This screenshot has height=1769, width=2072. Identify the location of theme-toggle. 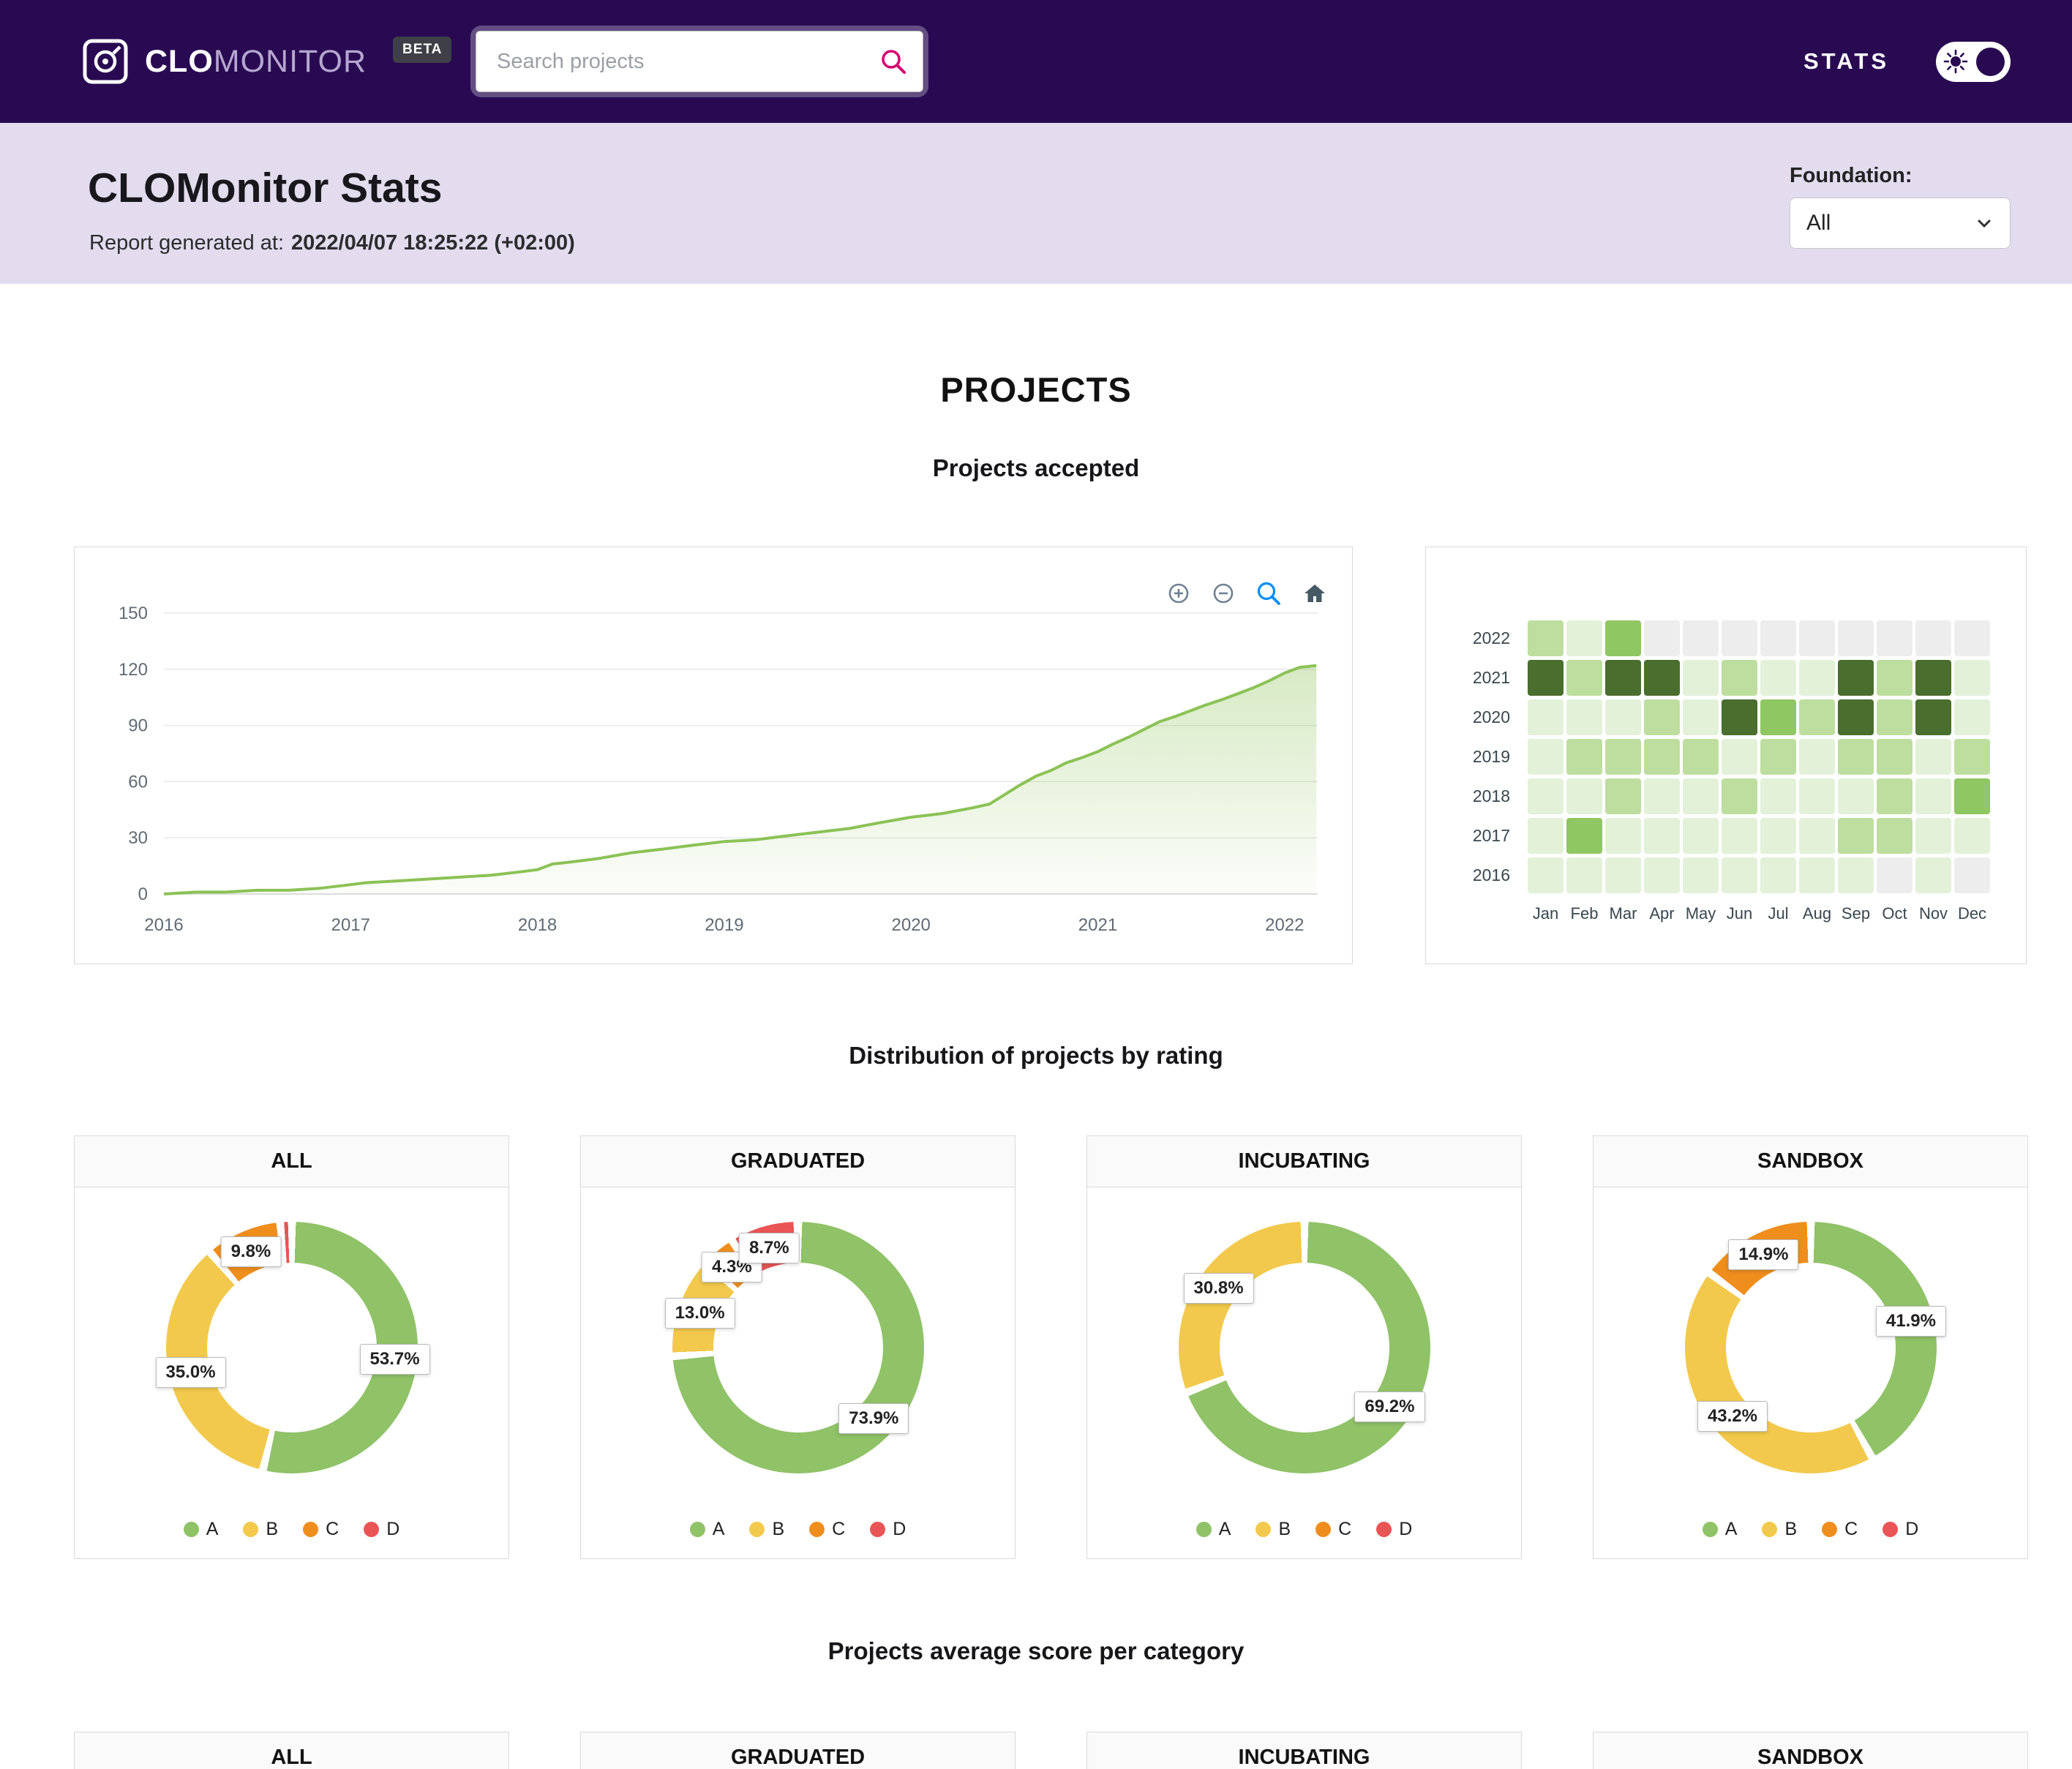
(1973, 61).